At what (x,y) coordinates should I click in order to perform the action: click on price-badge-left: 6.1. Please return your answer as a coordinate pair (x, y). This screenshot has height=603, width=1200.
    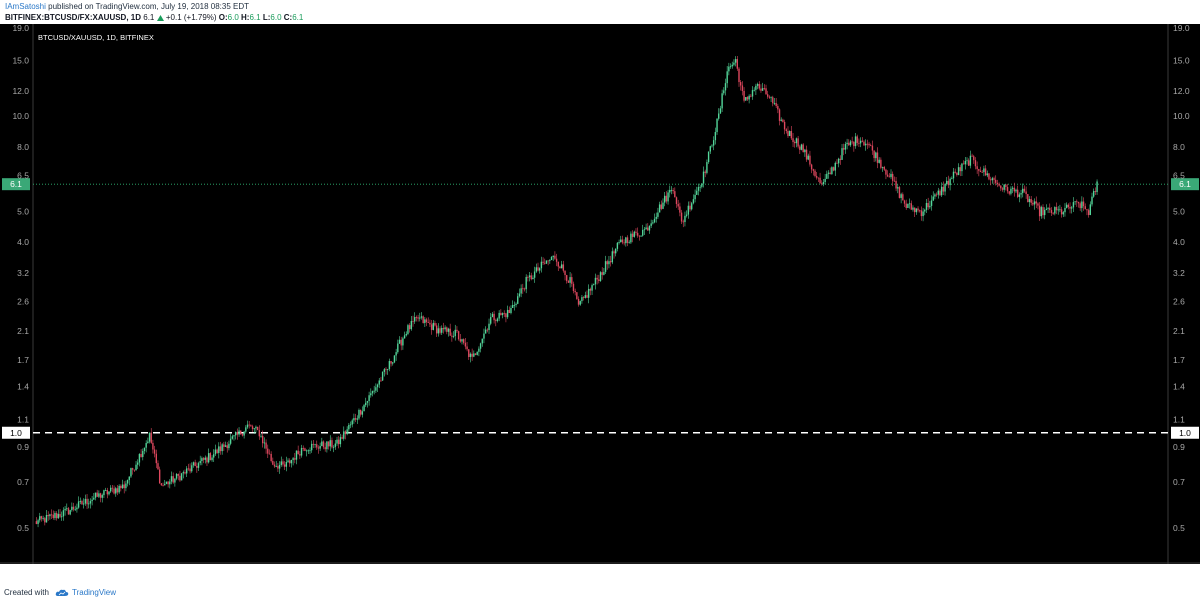
    Looking at the image, I should click on (16, 184).